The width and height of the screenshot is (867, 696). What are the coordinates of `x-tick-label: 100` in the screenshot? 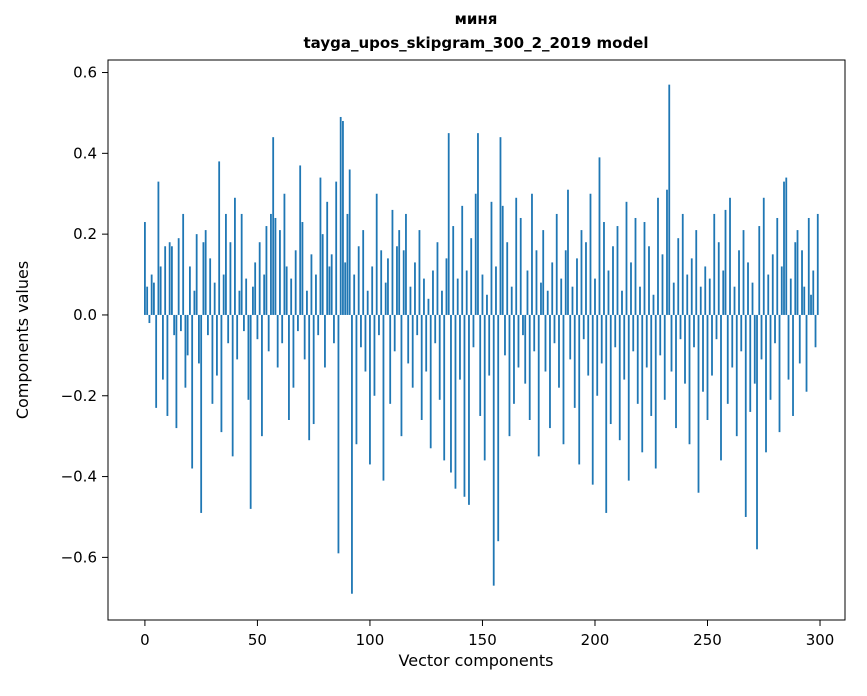 It's located at (370, 640).